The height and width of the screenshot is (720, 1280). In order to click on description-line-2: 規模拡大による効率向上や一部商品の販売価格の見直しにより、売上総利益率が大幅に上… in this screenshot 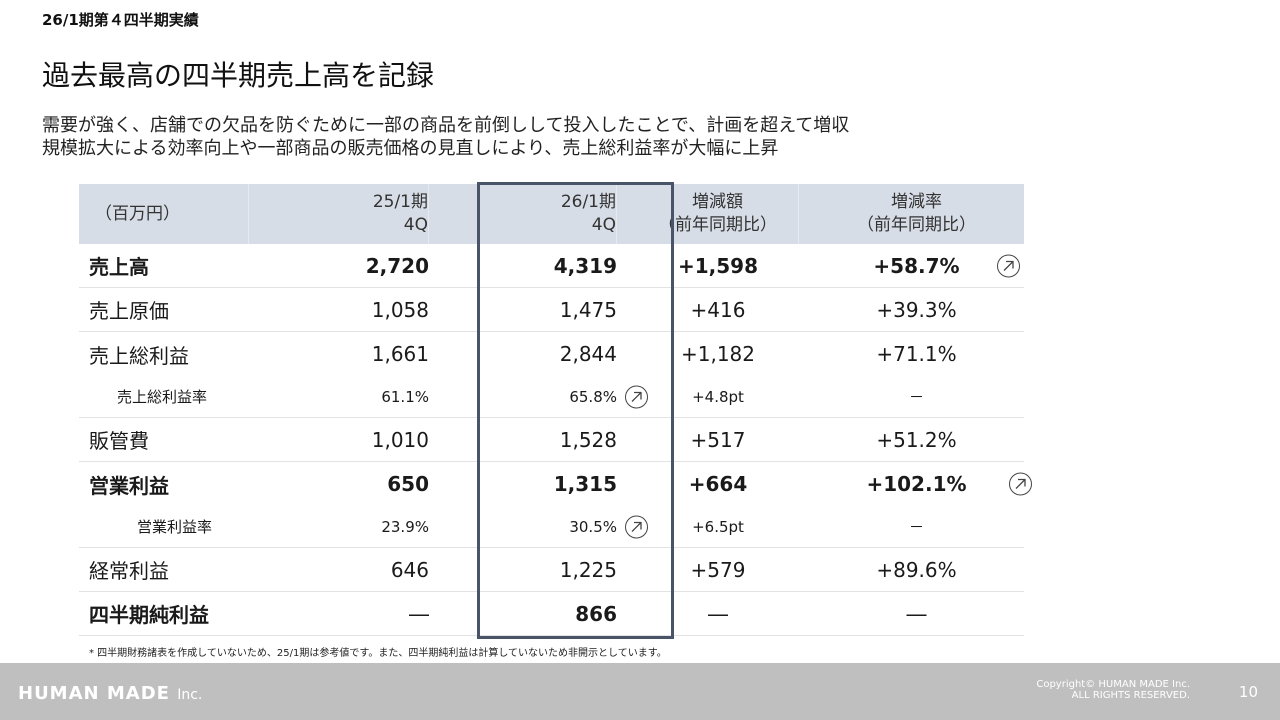, I will do `click(410, 148)`.